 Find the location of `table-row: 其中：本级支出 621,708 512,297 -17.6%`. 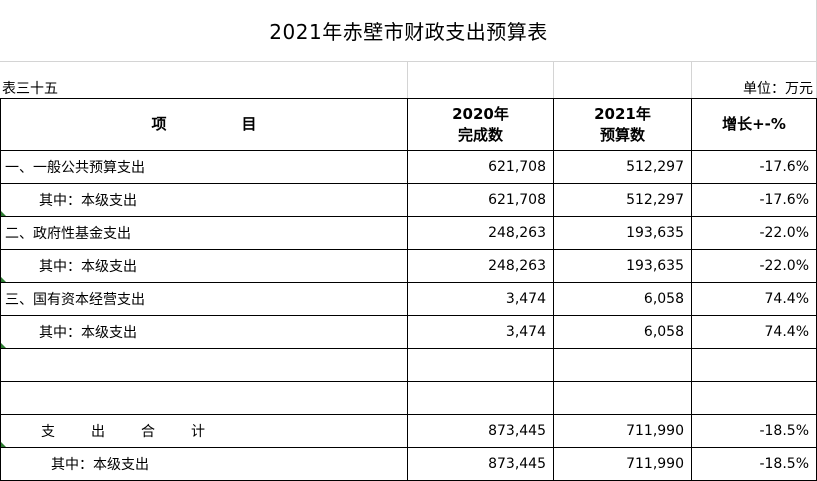

table-row: 其中：本级支出 621,708 512,297 -17.6% is located at coordinates (408, 200).